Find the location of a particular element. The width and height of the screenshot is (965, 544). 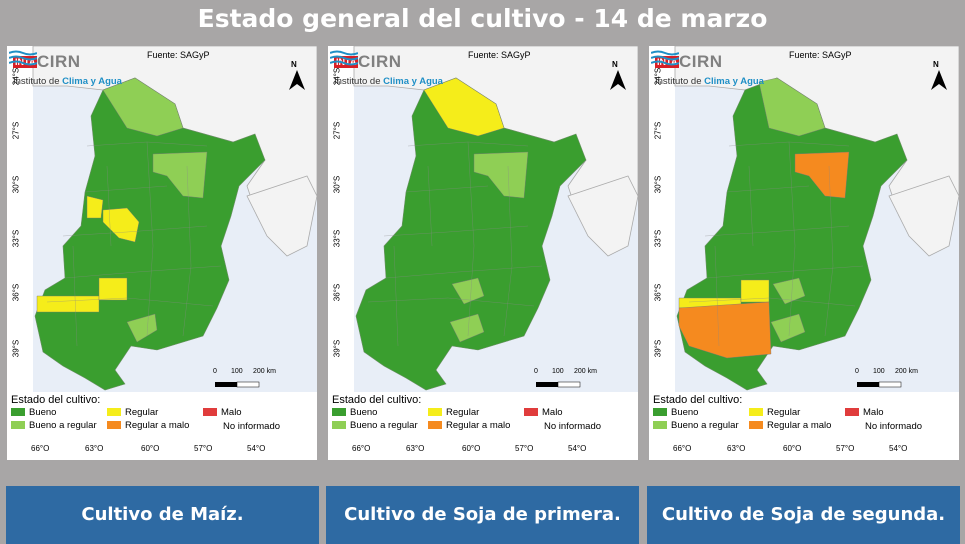

page-title: Estado general del cultivo - 14 de marzo is located at coordinates (482, 18).